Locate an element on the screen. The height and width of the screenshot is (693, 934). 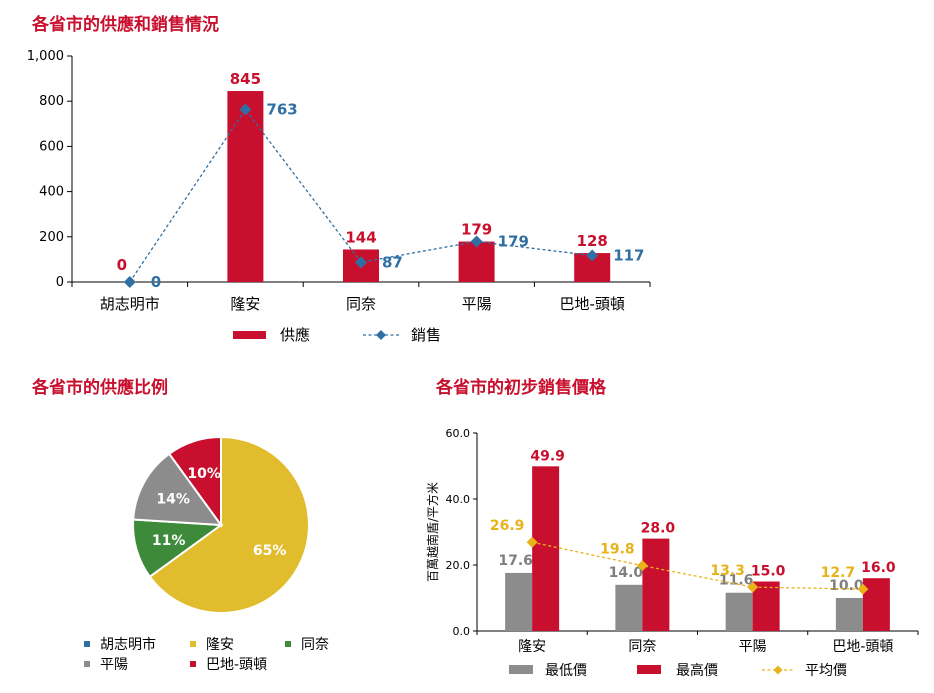
sales-data-label: 117 is located at coordinates (628, 256).